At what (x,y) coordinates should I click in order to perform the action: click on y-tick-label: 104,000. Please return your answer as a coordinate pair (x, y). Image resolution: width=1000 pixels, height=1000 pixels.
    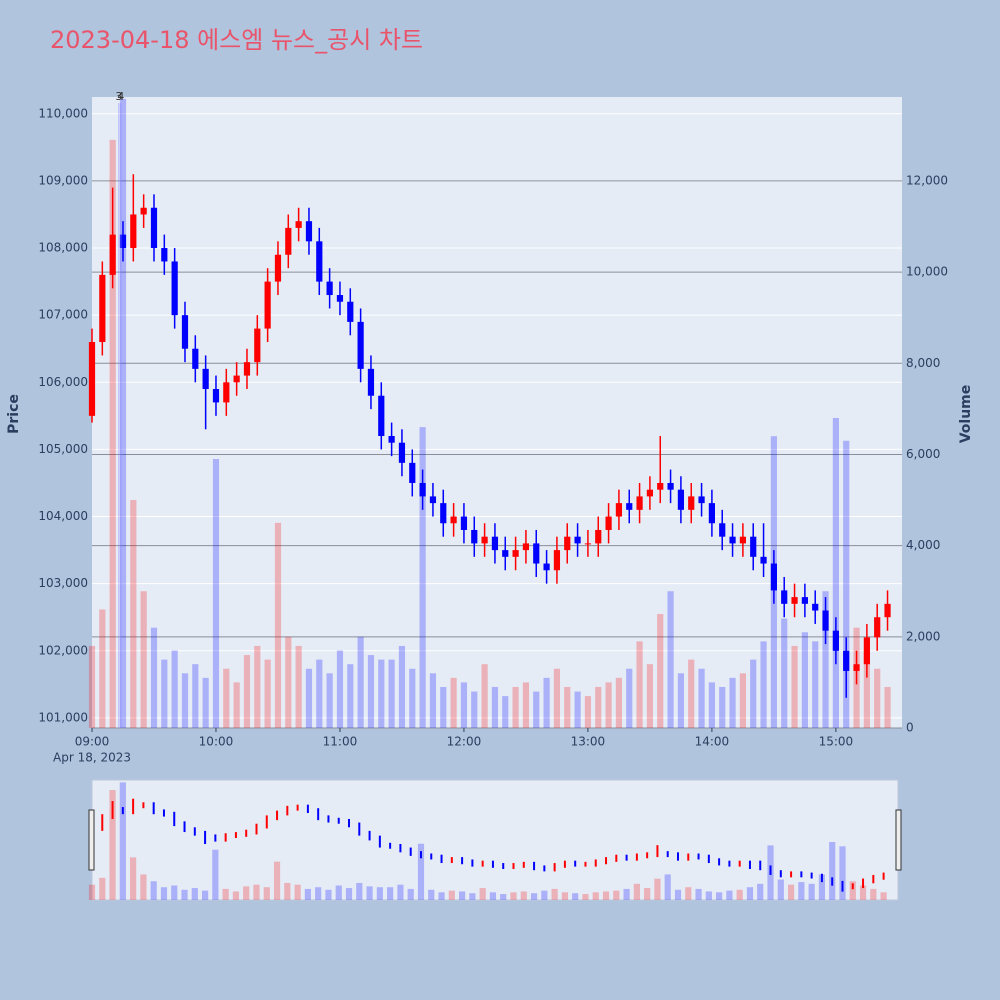
    Looking at the image, I should click on (63, 516).